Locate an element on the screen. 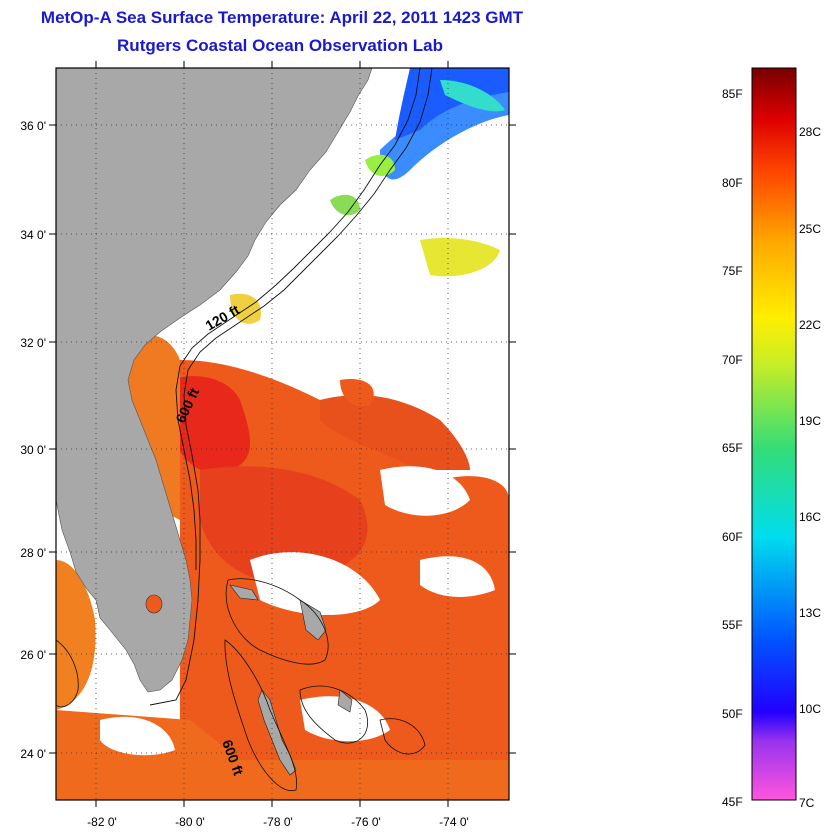 The image size is (825, 832). lon-label: -78 0' is located at coordinates (278, 822).